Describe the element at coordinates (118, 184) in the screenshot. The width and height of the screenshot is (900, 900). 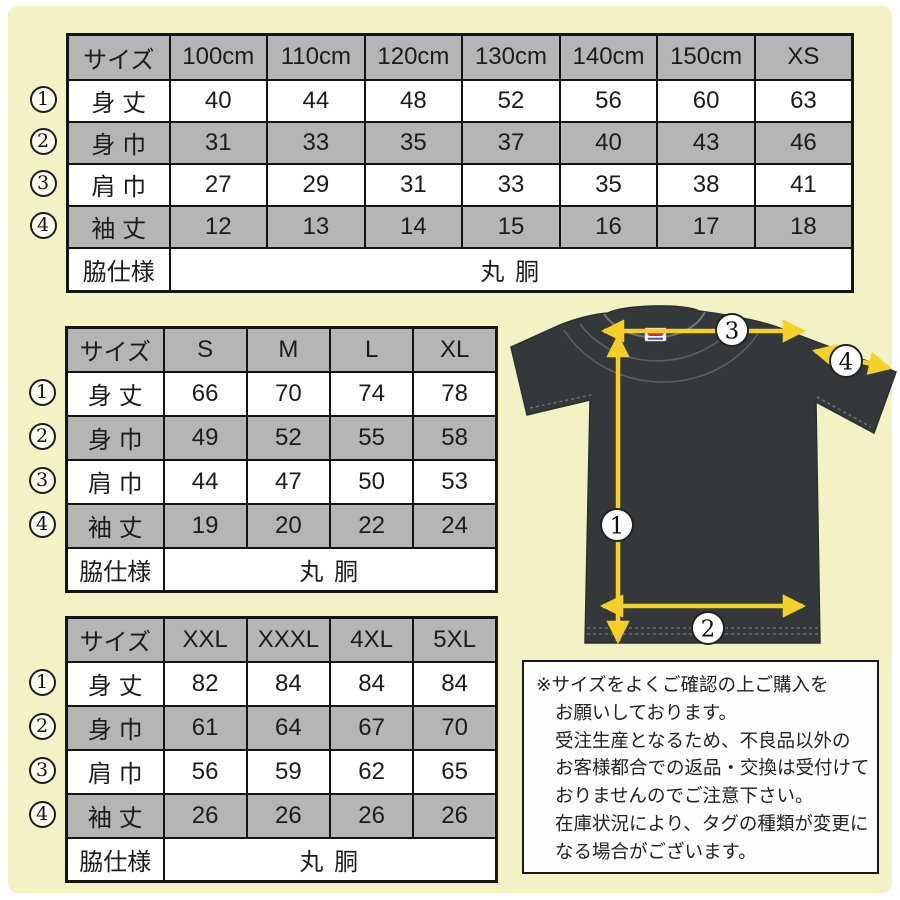
I see `measurement-row-label: 肩 巾` at that location.